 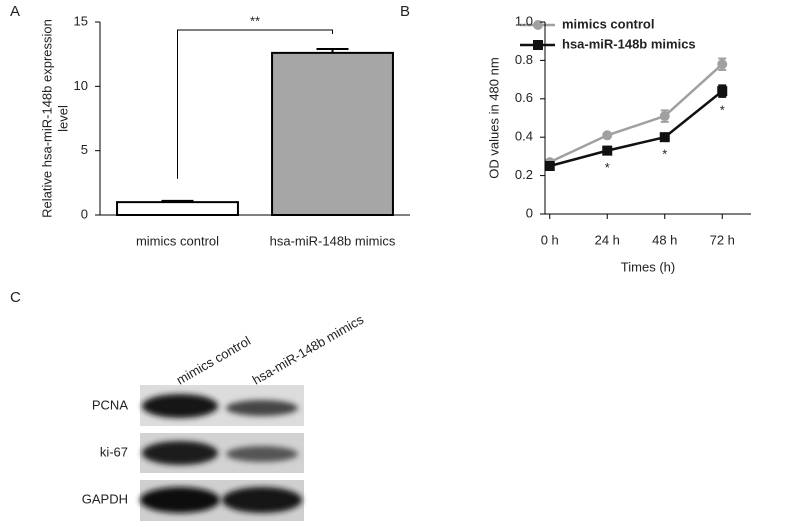 What do you see at coordinates (62, 118) in the screenshot?
I see `y-axis-label: level` at bounding box center [62, 118].